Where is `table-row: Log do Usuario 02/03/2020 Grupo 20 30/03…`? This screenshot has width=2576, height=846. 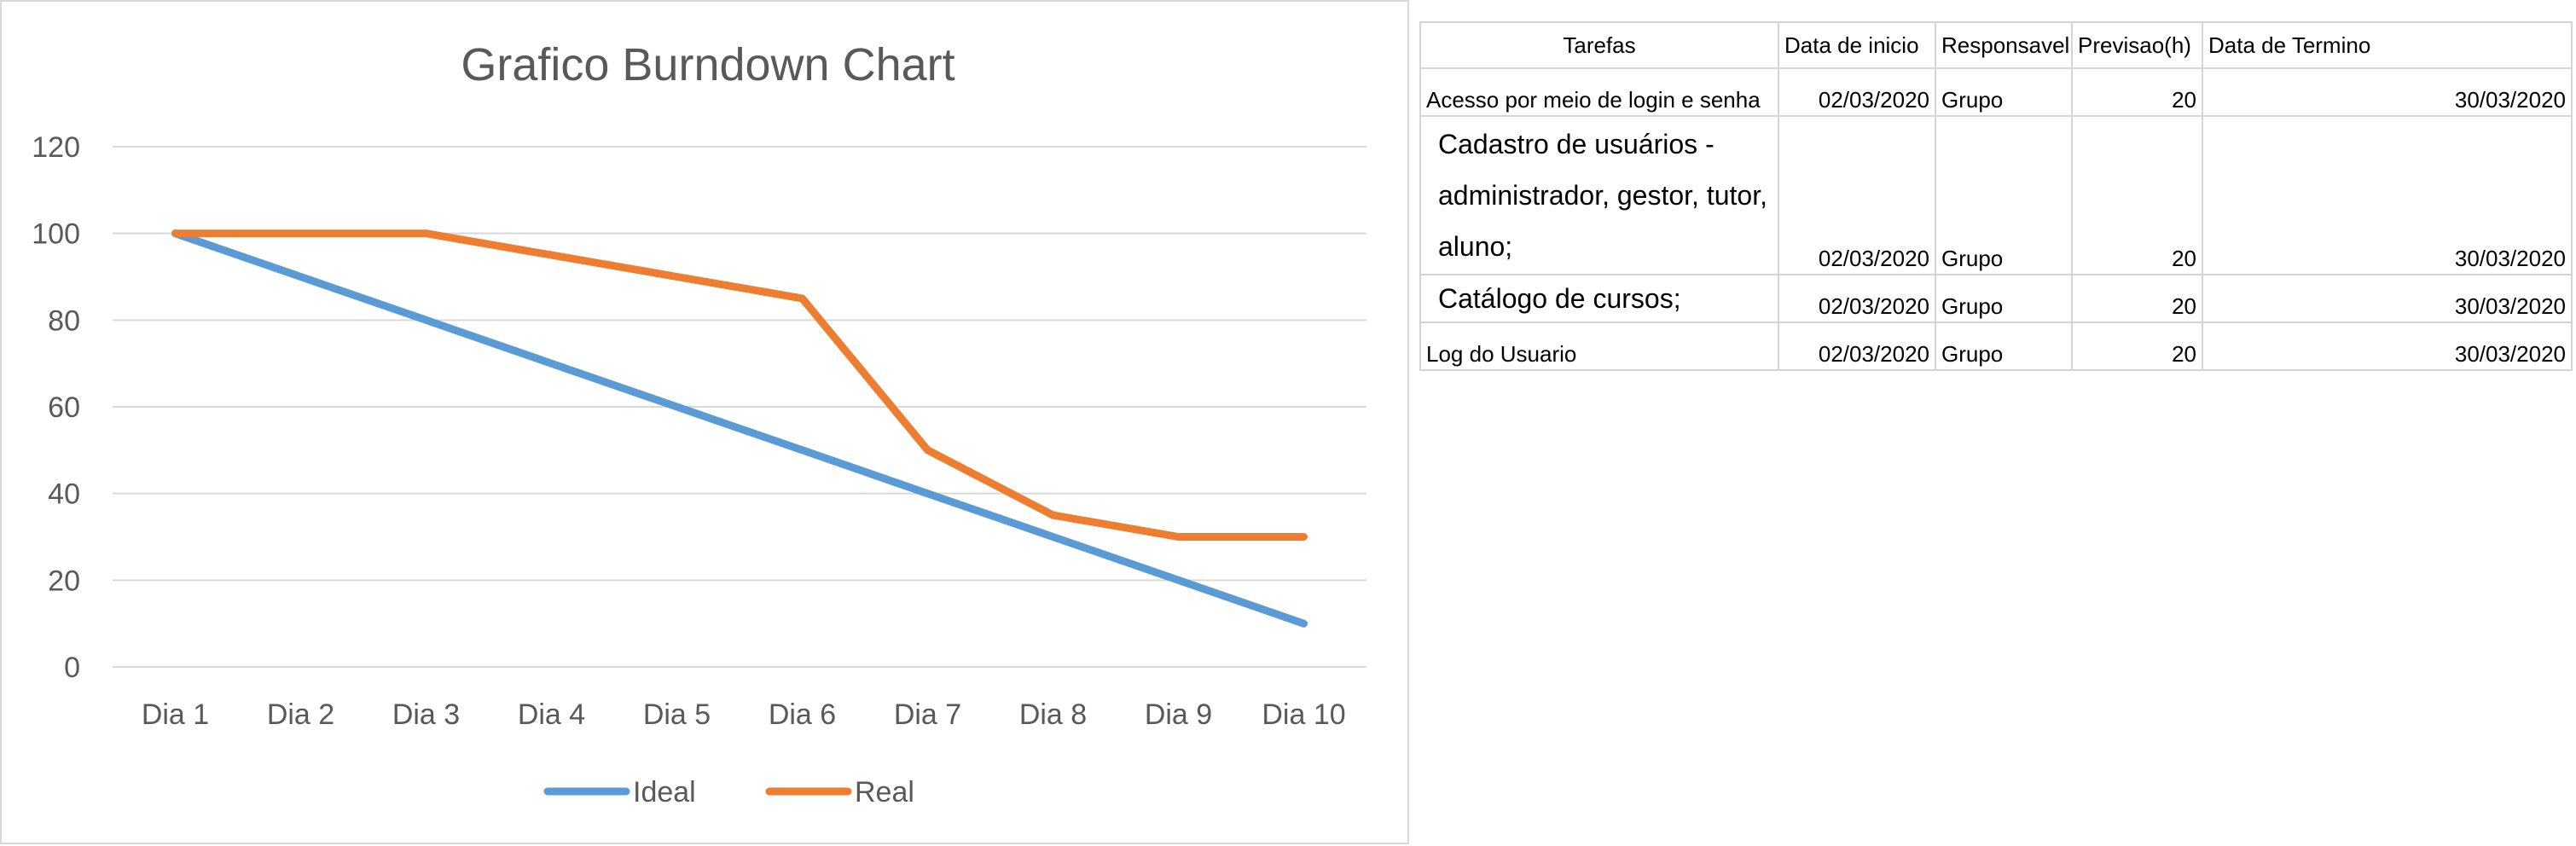 table-row: Log do Usuario 02/03/2020 Grupo 20 30/03… is located at coordinates (1996, 346).